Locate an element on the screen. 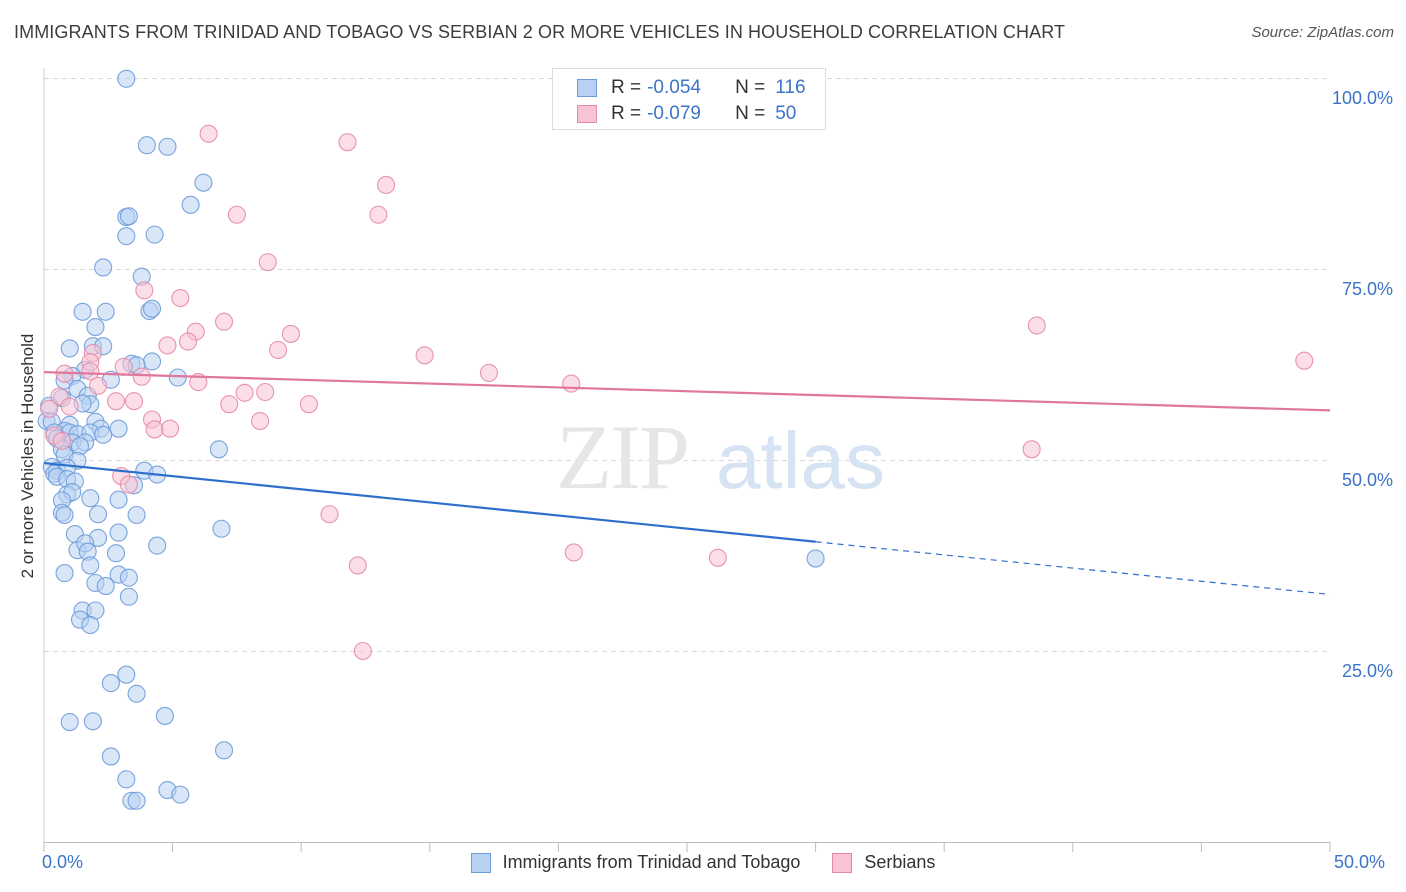 The image size is (1406, 892). watermark-atlas: atlas is located at coordinates (800, 460).